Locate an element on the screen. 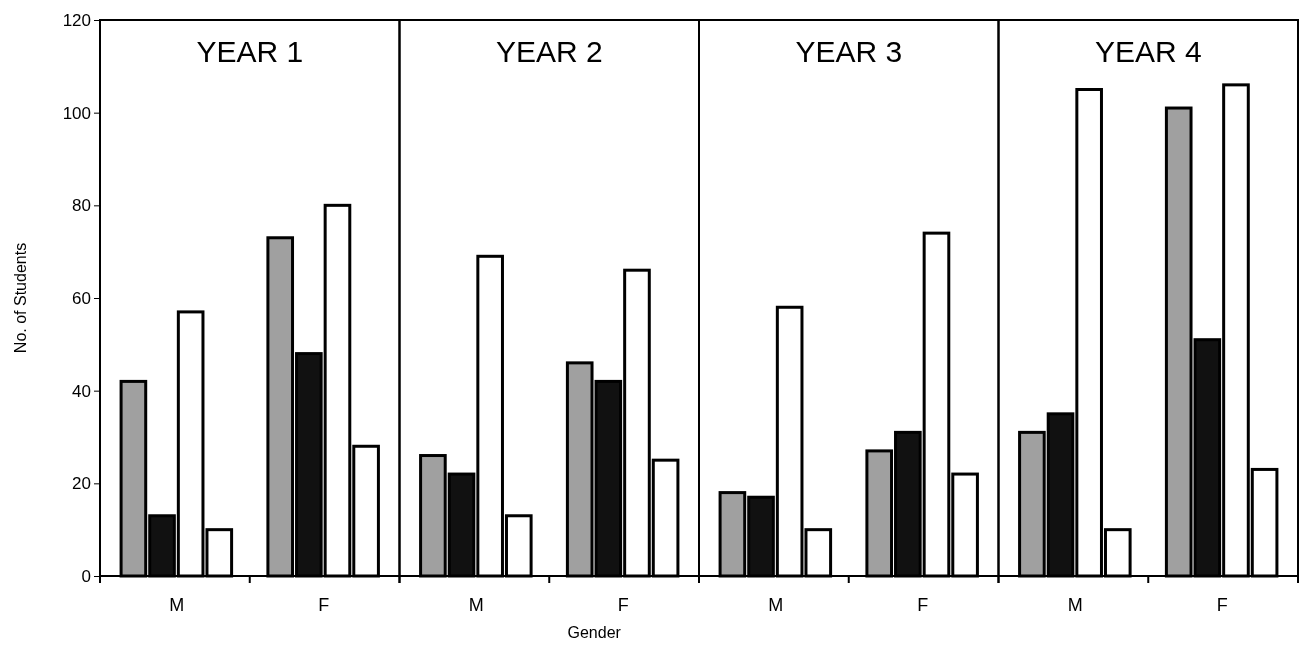 This screenshot has width=1304, height=653. y-tick-label: 60 is located at coordinates (81, 298).